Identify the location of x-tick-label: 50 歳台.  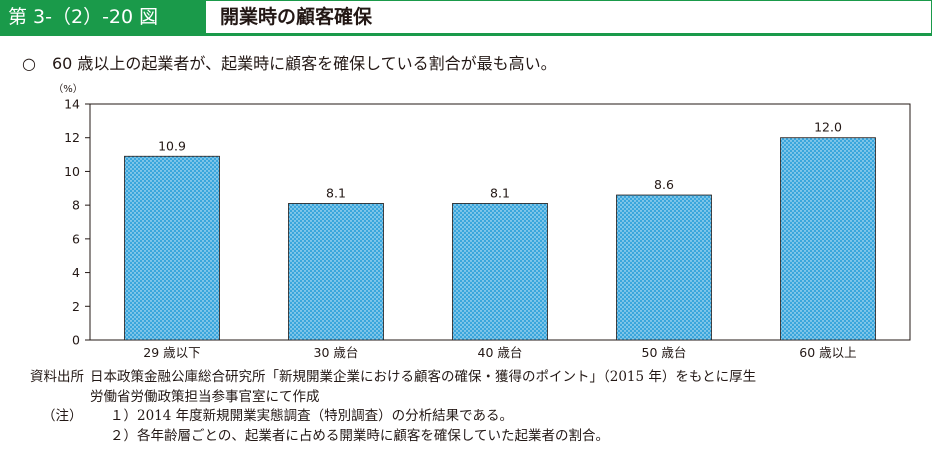
(664, 352).